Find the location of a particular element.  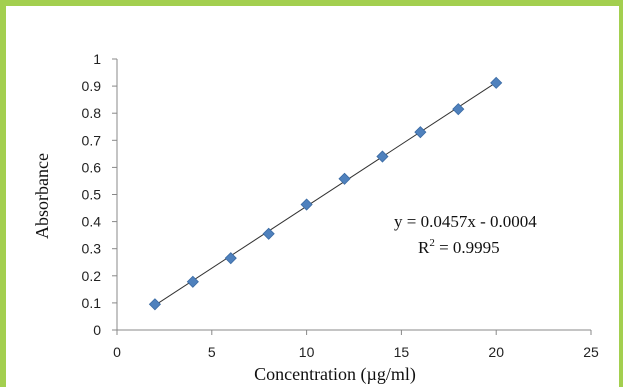

y-tick-label: 0.4 is located at coordinates (92, 222).